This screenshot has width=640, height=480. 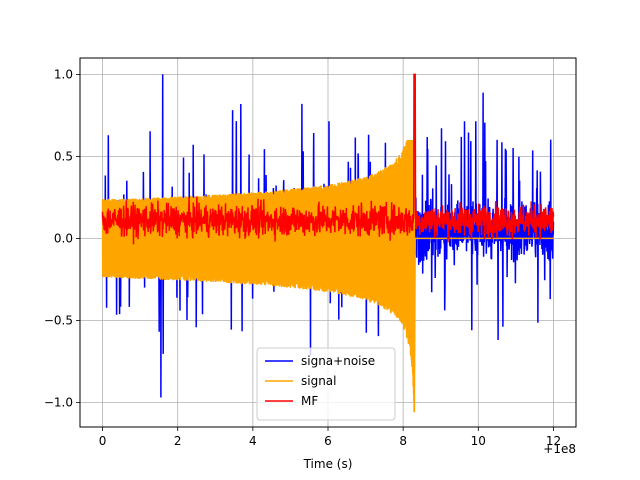 I want to click on y-tick-label: 1.0, so click(x=63, y=74).